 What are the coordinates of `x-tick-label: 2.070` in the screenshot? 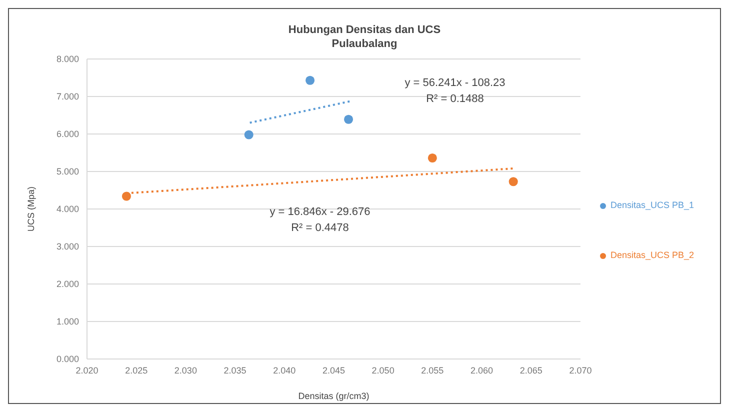 It's located at (580, 370).